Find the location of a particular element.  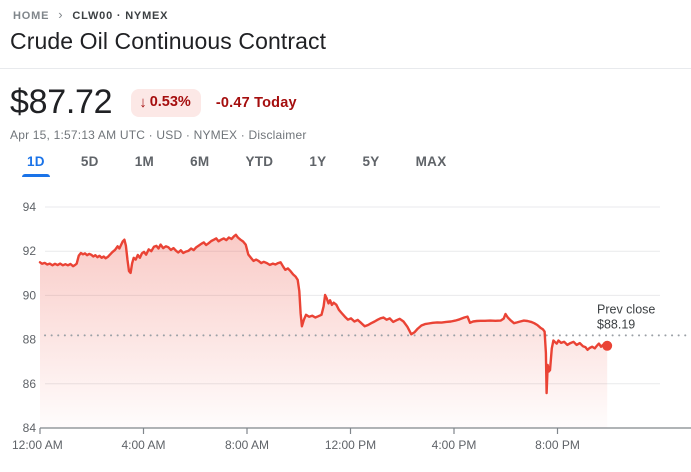

prev-close-value: $88.19 is located at coordinates (616, 324).